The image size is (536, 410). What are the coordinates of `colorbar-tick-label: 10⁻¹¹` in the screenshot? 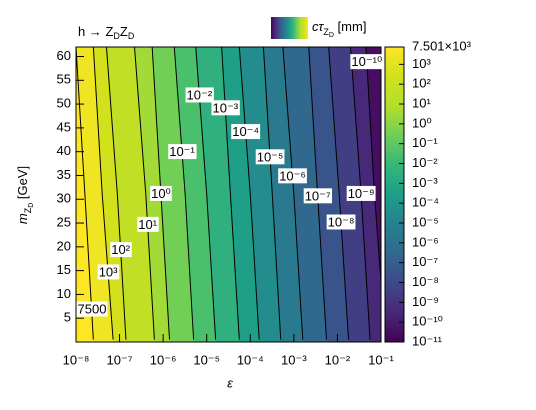 It's located at (427, 340).